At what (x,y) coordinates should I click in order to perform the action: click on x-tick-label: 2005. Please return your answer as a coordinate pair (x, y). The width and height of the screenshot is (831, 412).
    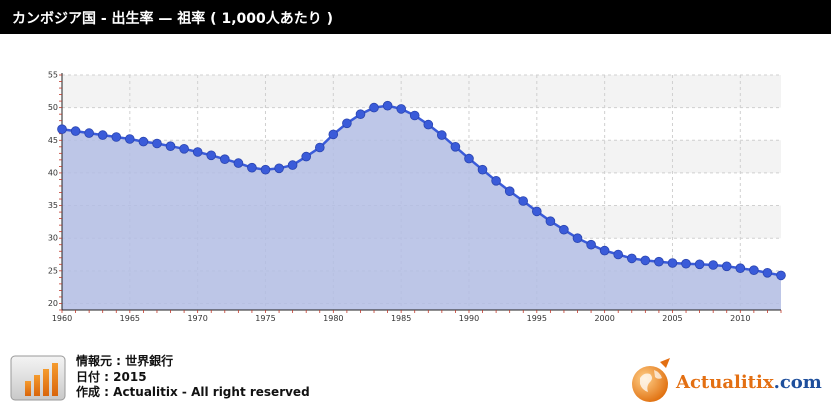
    Looking at the image, I should click on (672, 318).